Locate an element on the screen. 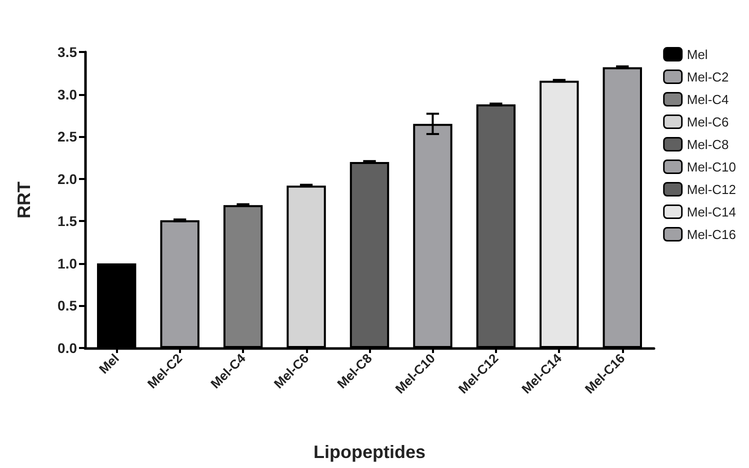  legend-label: Mel-C4 is located at coordinates (707, 99).